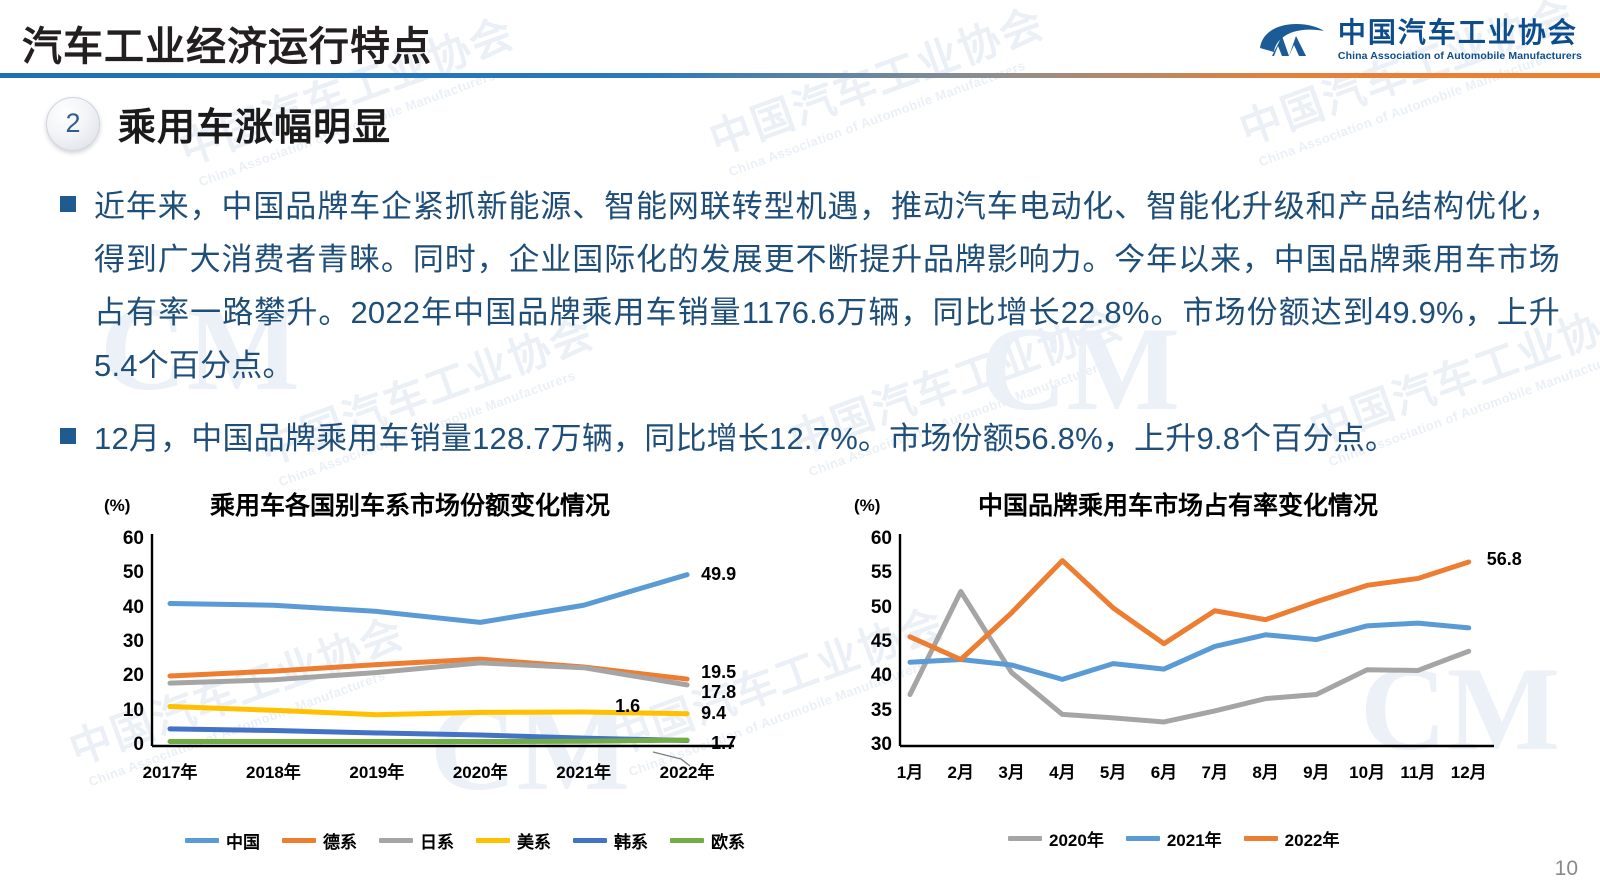  Describe the element at coordinates (714, 712) in the screenshot. I see `chart-data-label: 9.4` at that location.